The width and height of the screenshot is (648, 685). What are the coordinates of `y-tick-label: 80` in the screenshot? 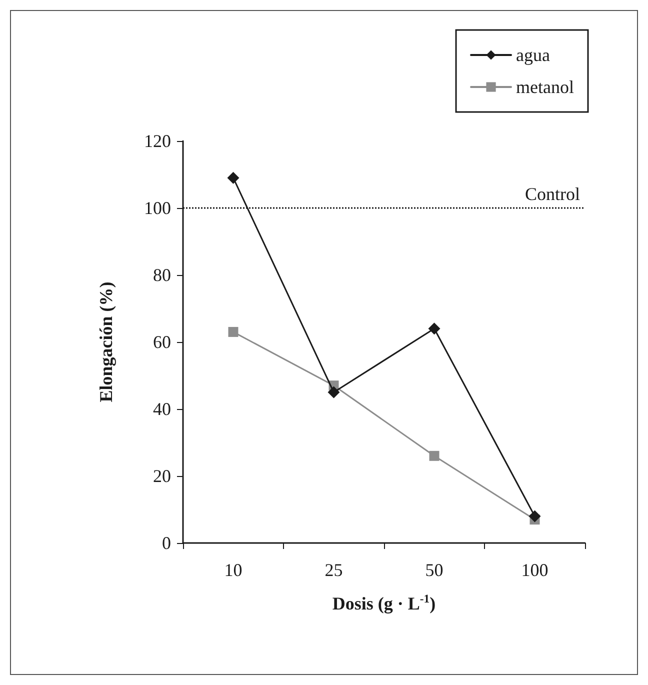 It's located at (162, 275).